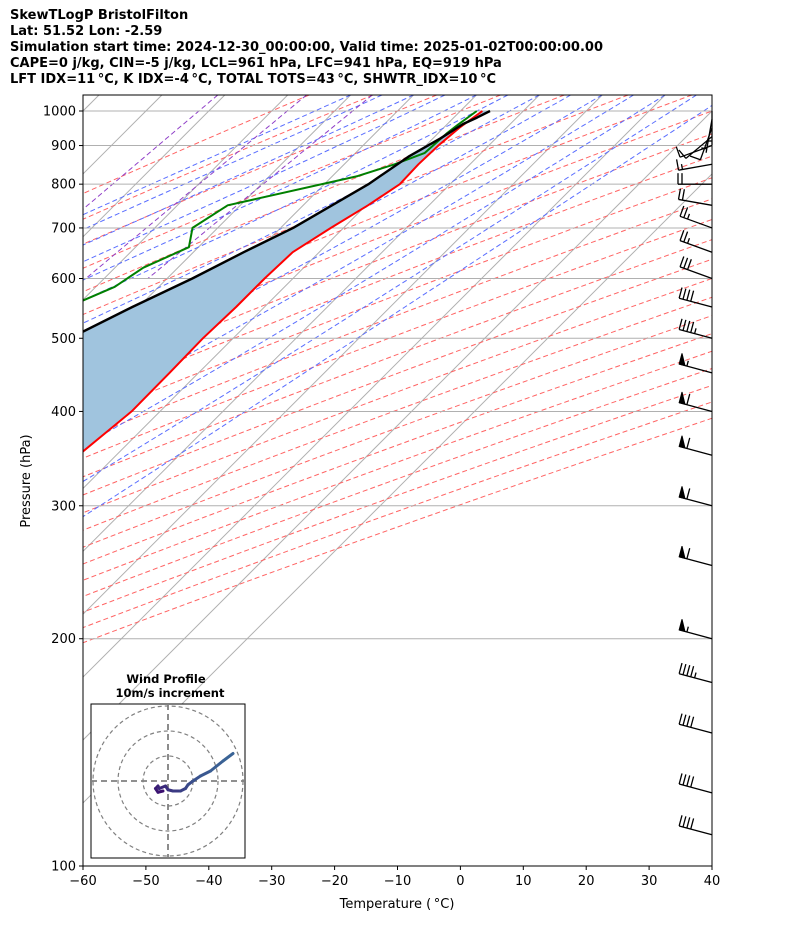  I want to click on x-tick-label: 20, so click(586, 881).